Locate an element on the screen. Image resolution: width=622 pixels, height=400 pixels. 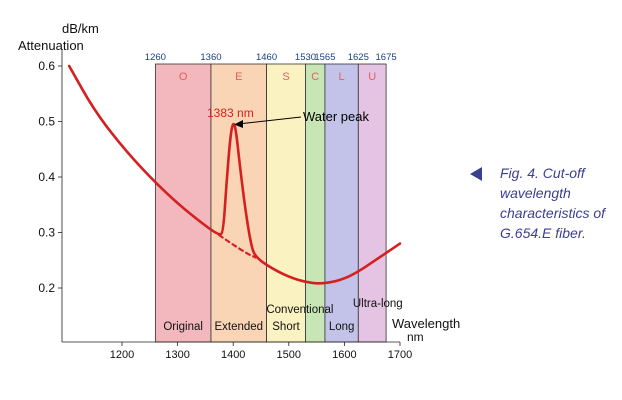
water-peak-wavelength-label: 1383 nm is located at coordinates (230, 113).